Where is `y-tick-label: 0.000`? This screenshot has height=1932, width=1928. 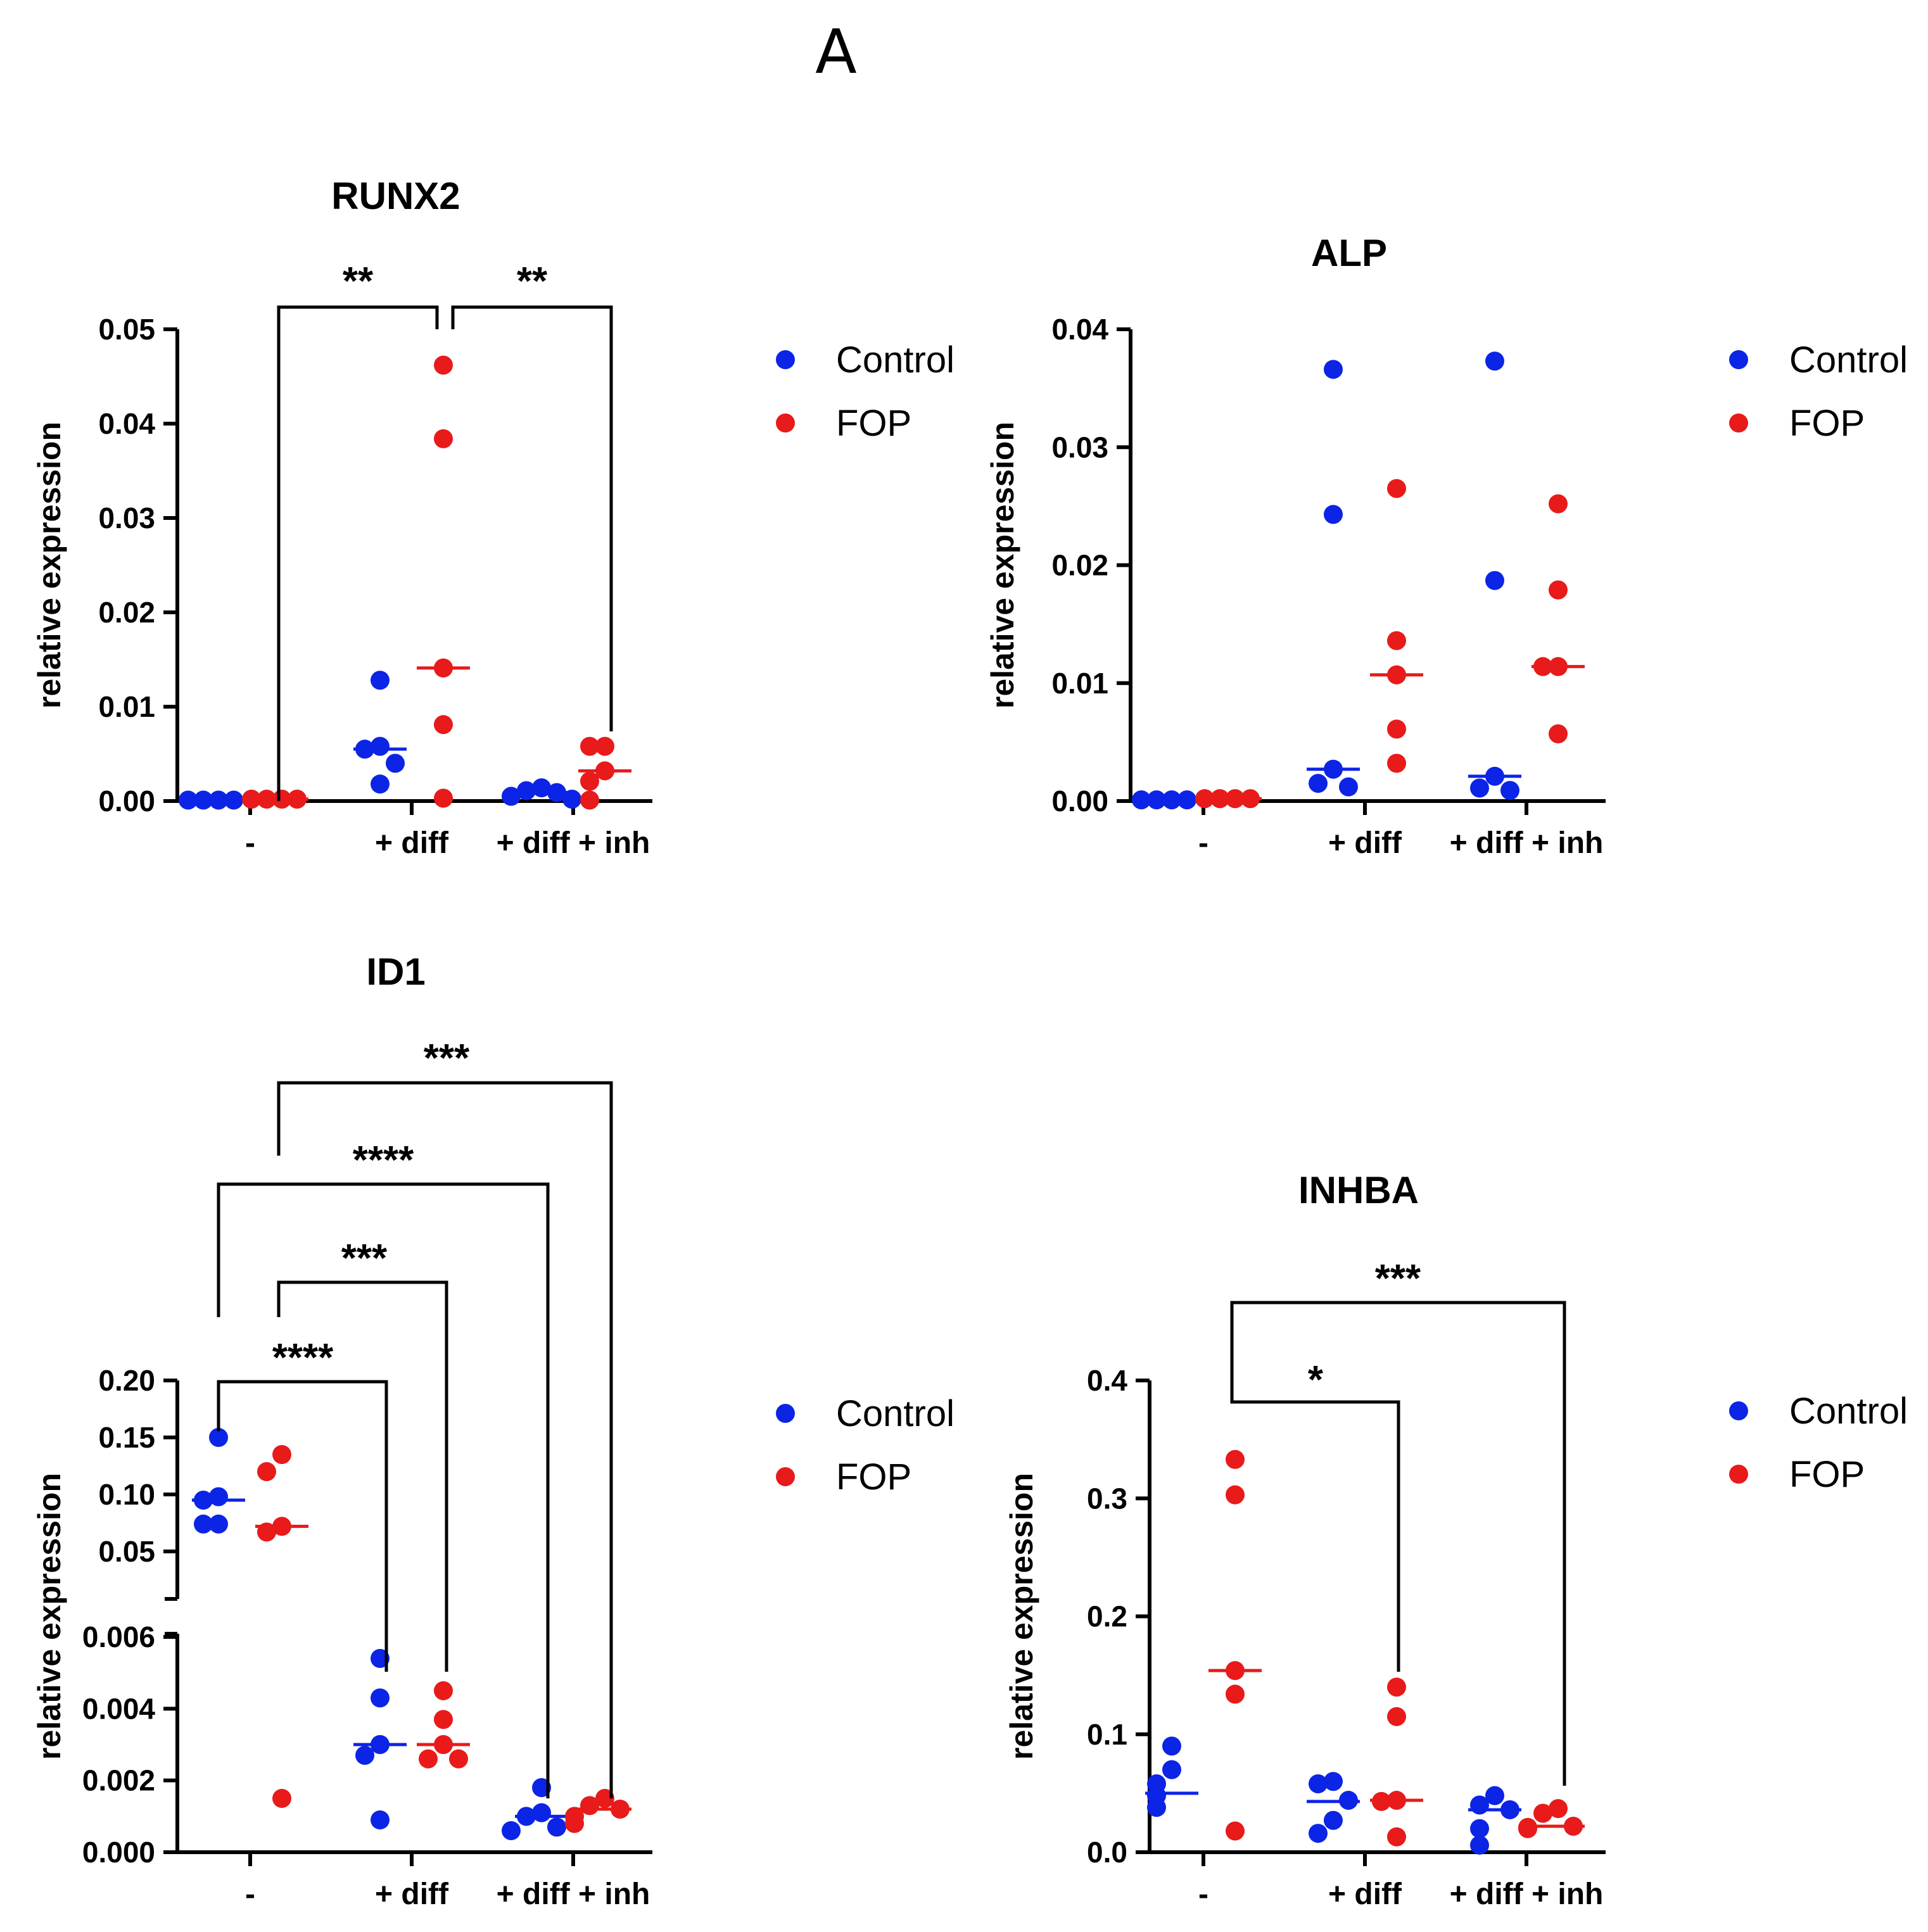 y-tick-label: 0.000 is located at coordinates (118, 1853).